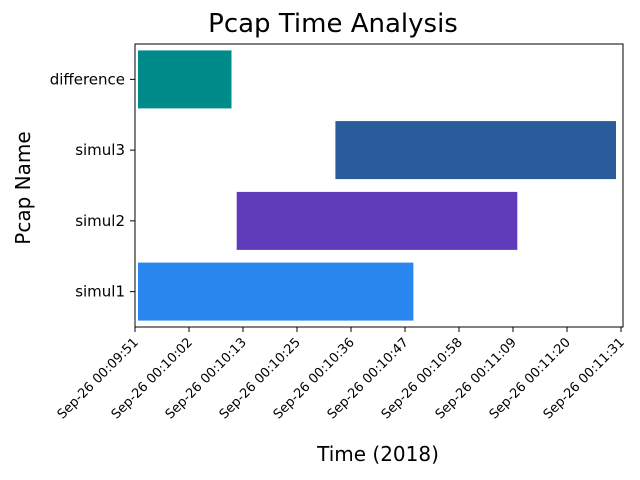 This screenshot has height=480, width=640. Describe the element at coordinates (87, 79) in the screenshot. I see `y-tick-label-difference: difference` at that location.